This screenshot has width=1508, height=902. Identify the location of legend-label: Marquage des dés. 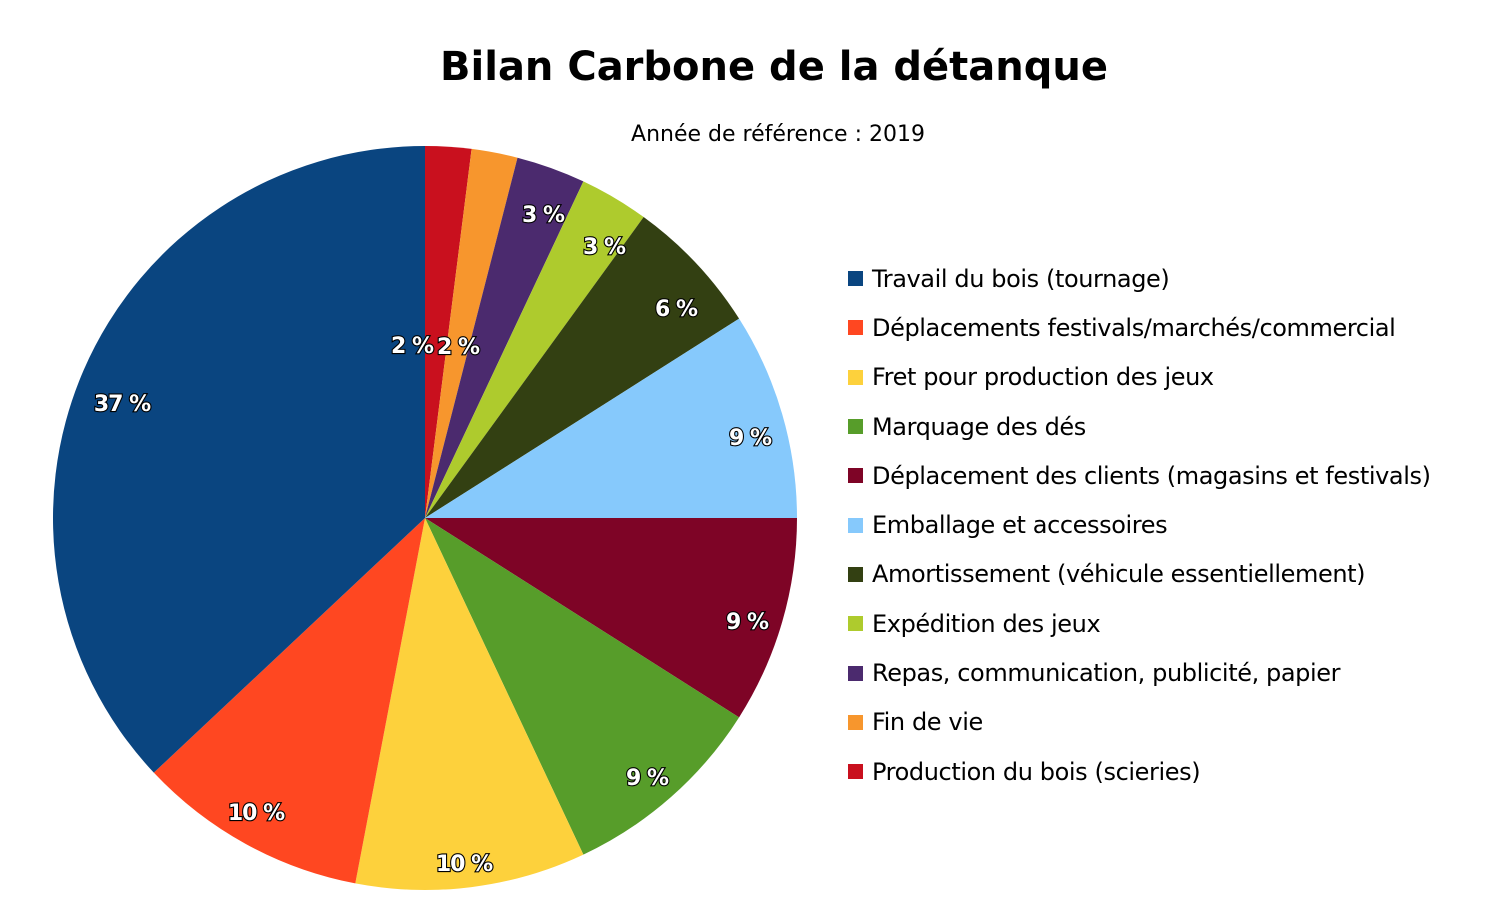
(979, 426).